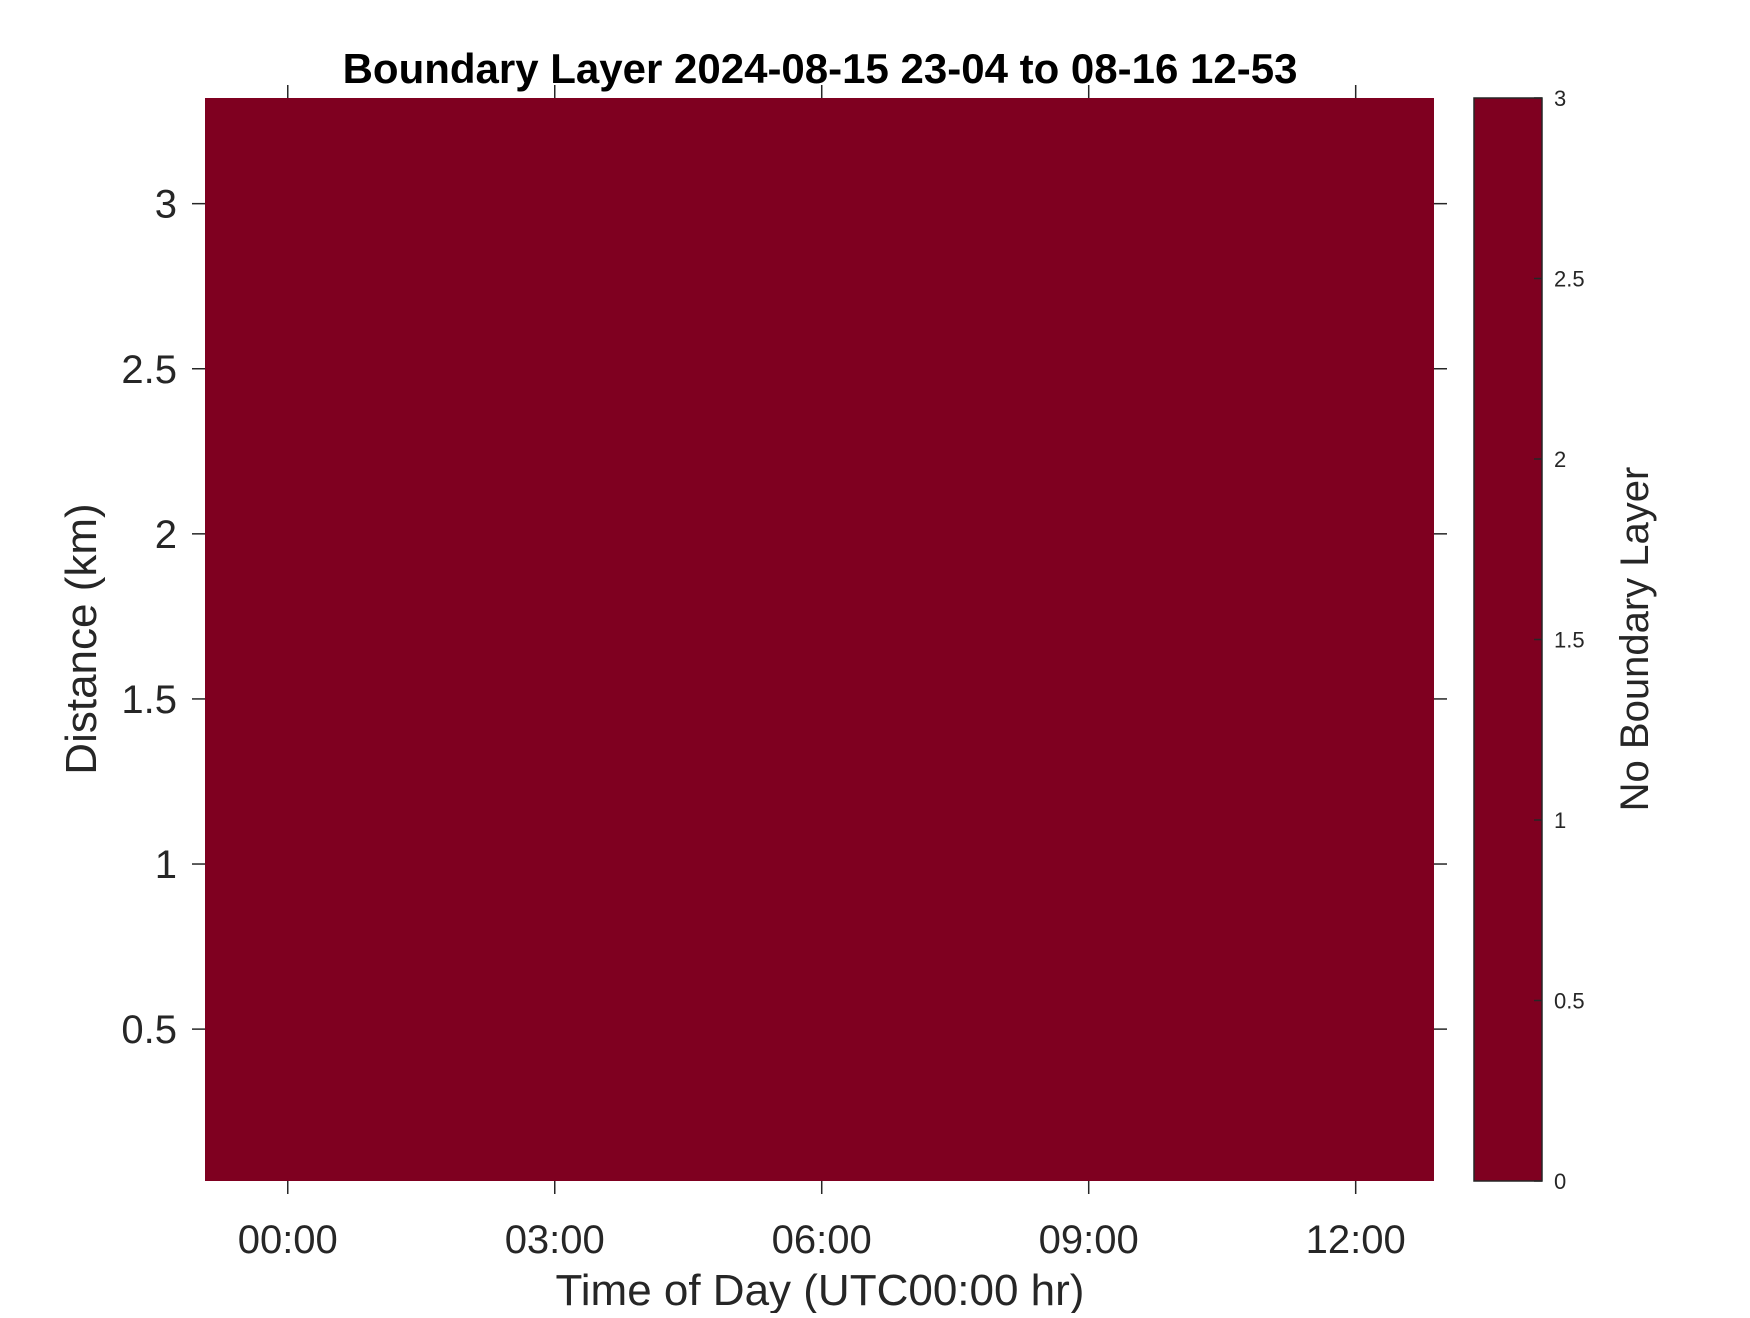 This screenshot has height=1318, width=1750. Describe the element at coordinates (81, 638) in the screenshot. I see `y-axis-label: Distance (km)` at that location.